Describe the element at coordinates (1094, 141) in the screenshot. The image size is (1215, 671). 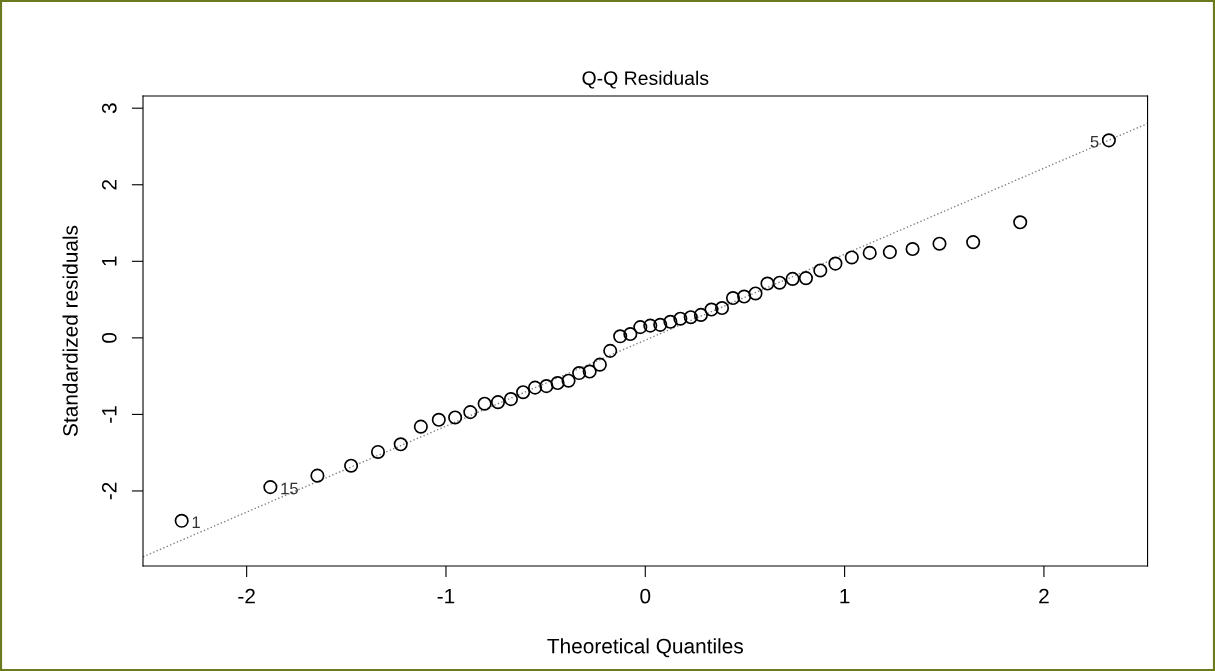
I see `annotation: 5` at that location.